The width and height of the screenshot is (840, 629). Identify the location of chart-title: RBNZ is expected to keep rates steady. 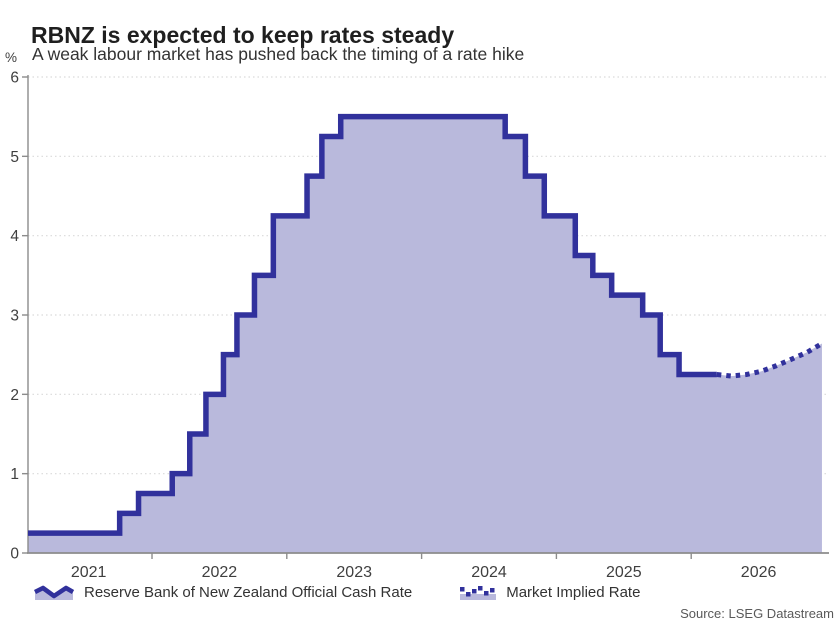
(243, 35).